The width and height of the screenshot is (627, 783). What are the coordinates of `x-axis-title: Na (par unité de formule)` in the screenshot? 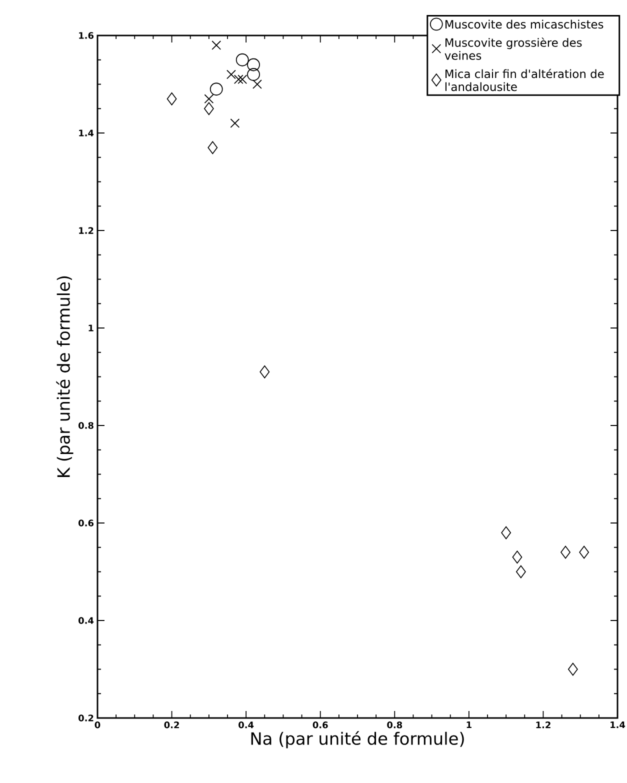 It's located at (357, 739).